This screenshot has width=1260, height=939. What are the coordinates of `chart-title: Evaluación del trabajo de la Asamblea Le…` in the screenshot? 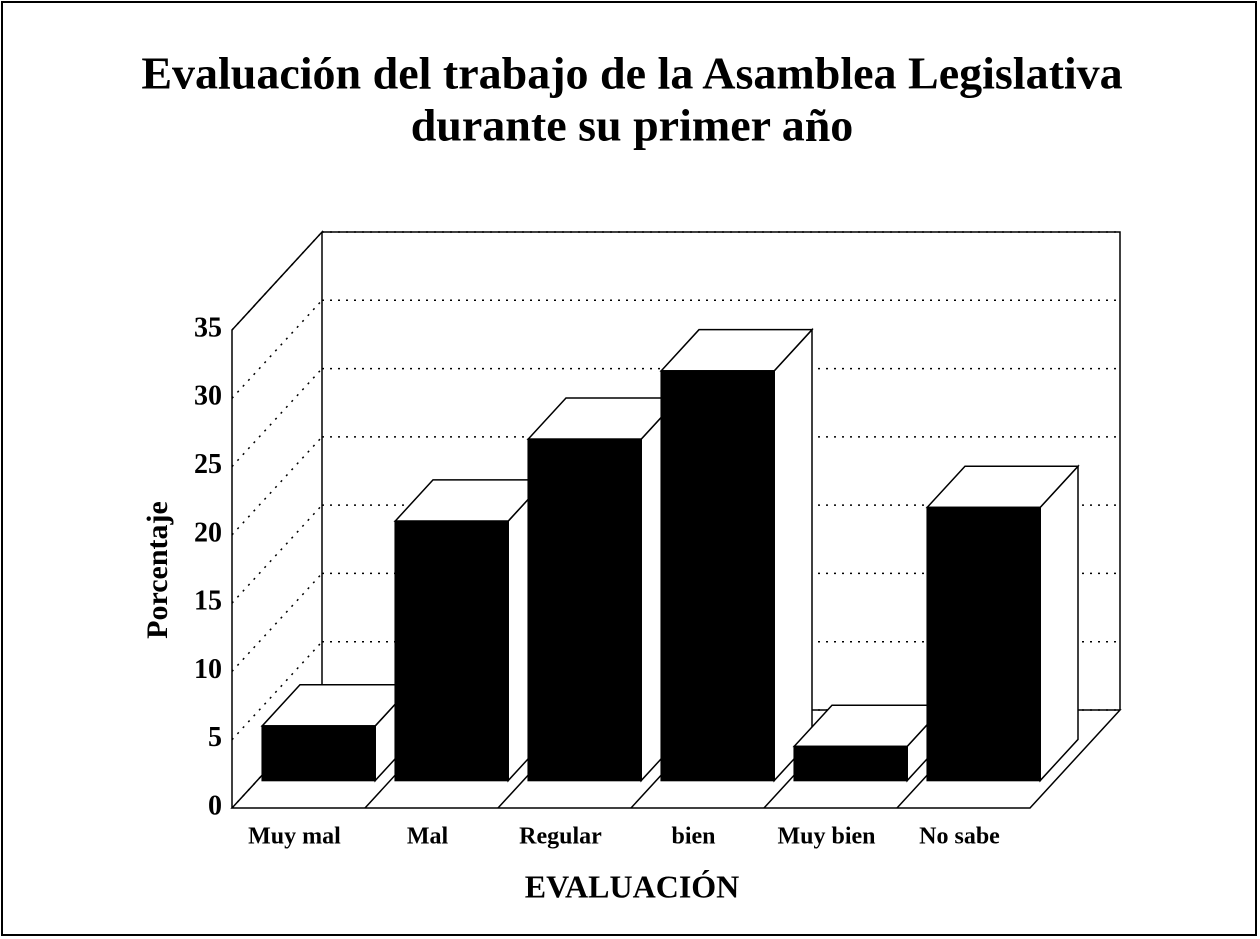 It's located at (631, 73).